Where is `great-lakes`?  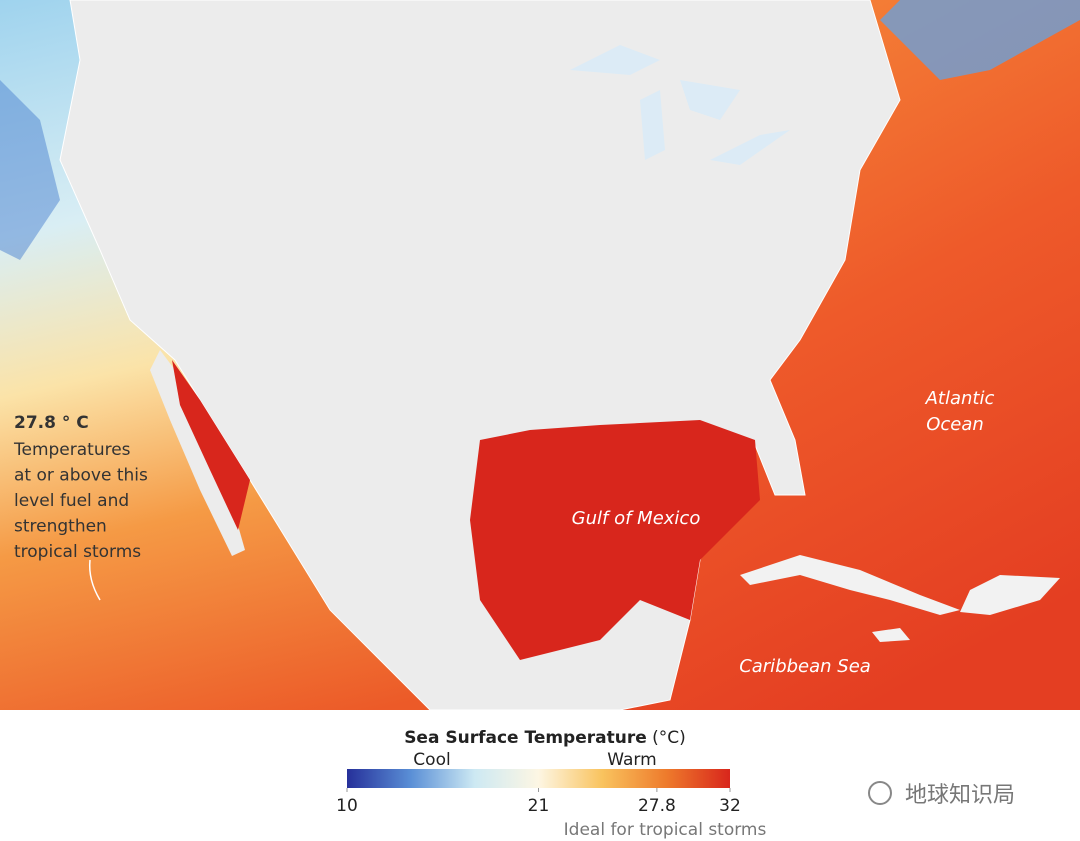
great-lakes is located at coordinates (680, 105).